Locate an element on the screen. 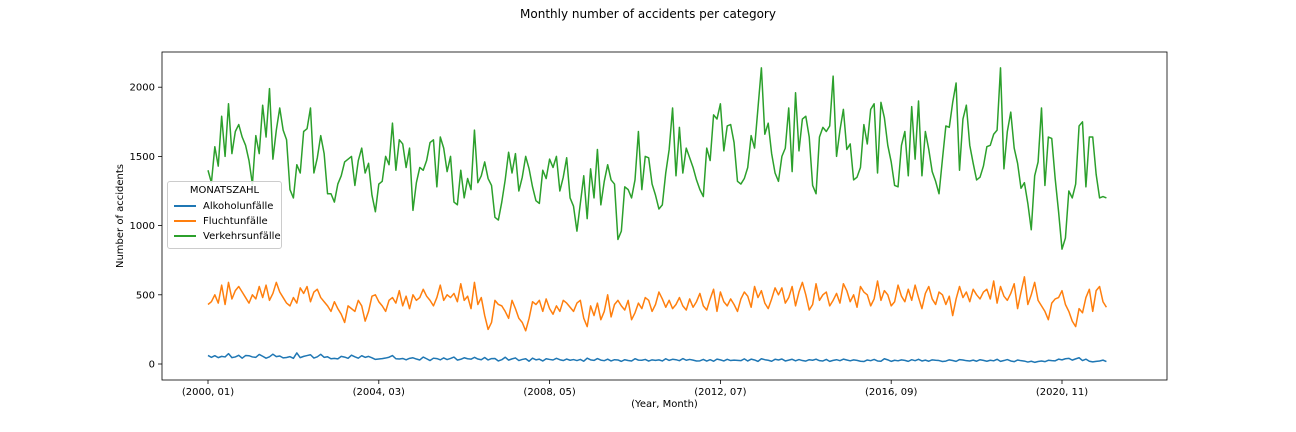  y-tick-label: 2000 is located at coordinates (142, 88).